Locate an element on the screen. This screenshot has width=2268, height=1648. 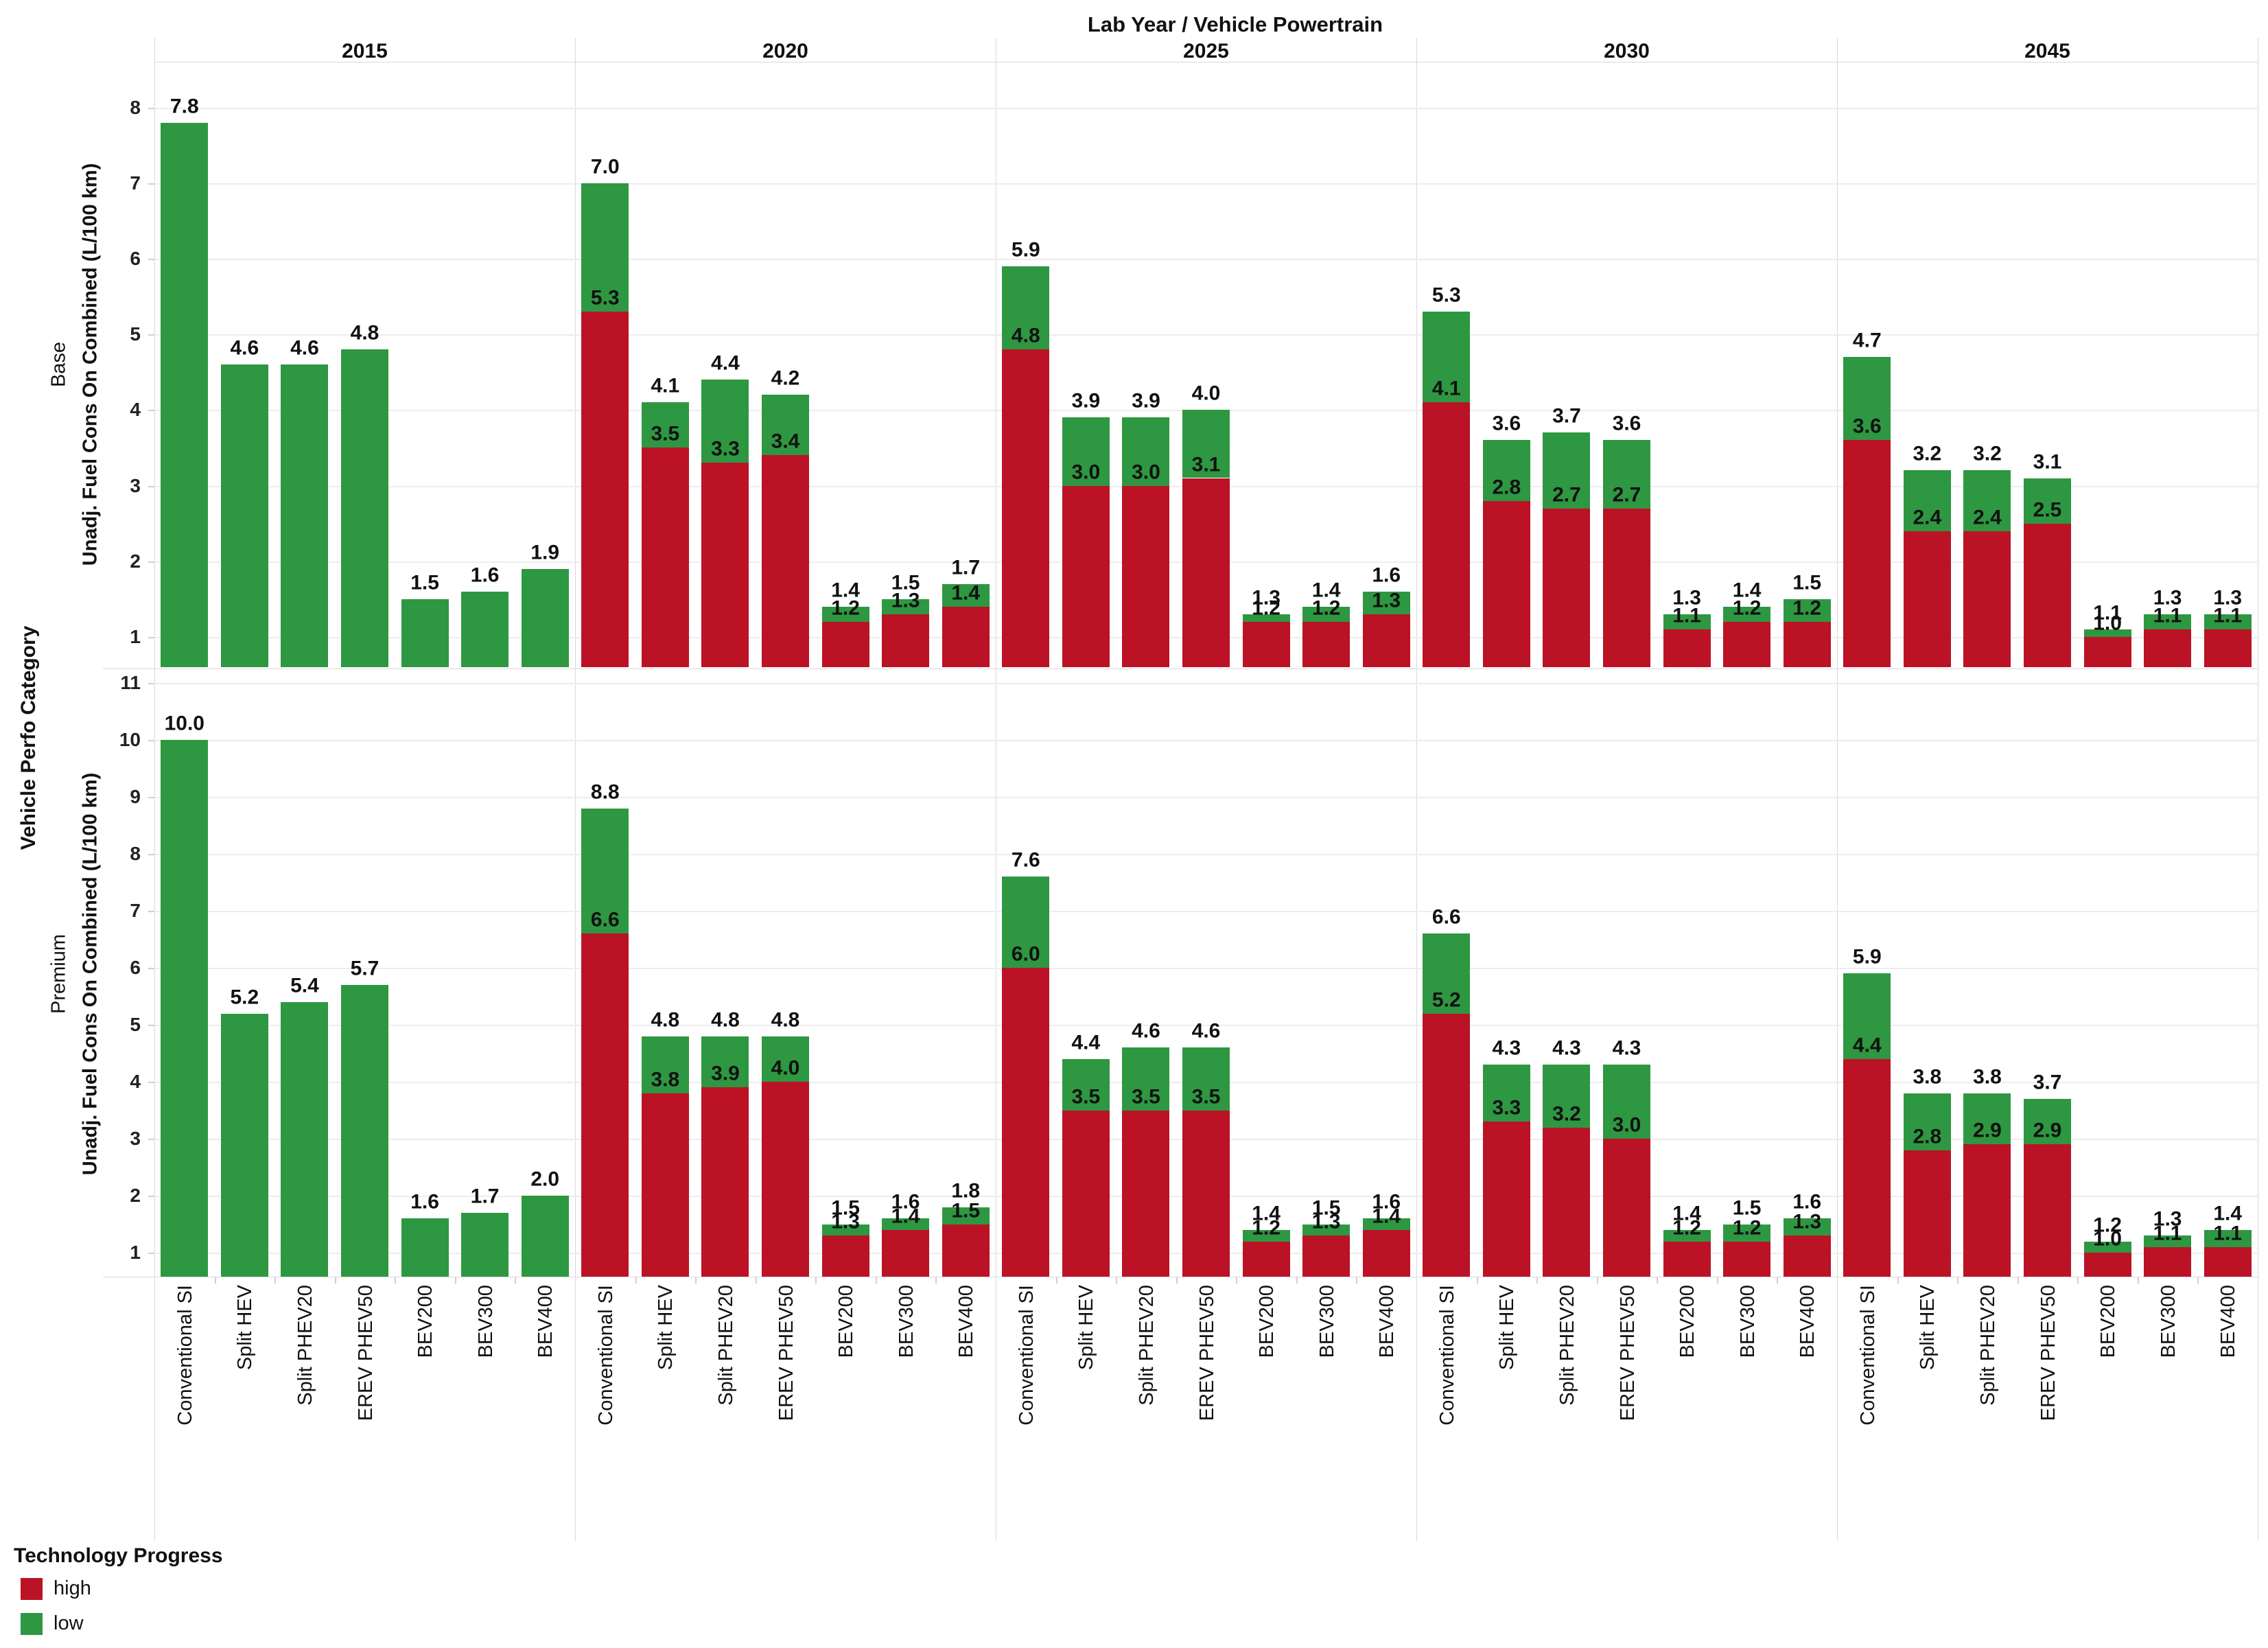
bar-value-label-high: 3.0 is located at coordinates (1146, 472).